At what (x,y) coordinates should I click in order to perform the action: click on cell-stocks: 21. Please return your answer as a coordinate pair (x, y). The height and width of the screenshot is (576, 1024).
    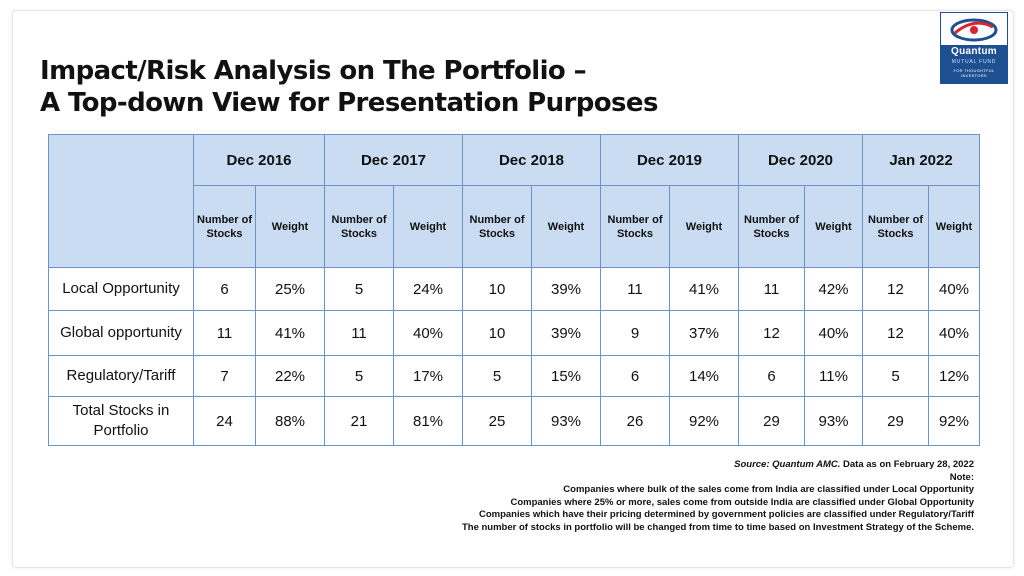
    Looking at the image, I should click on (359, 421).